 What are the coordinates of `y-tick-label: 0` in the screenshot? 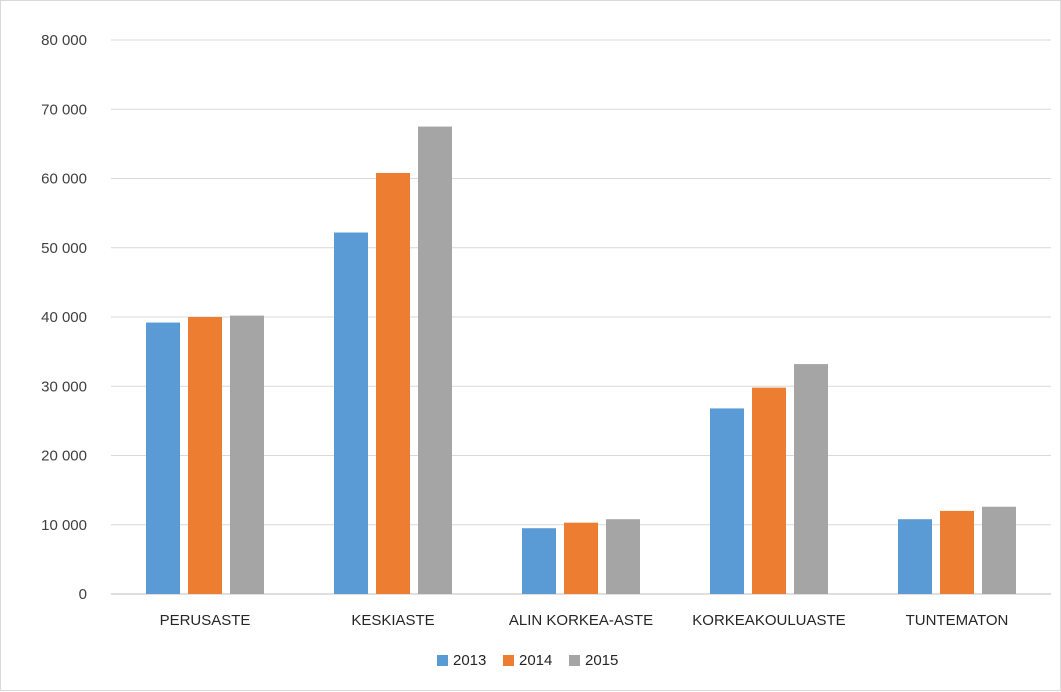 It's located at (83, 594).